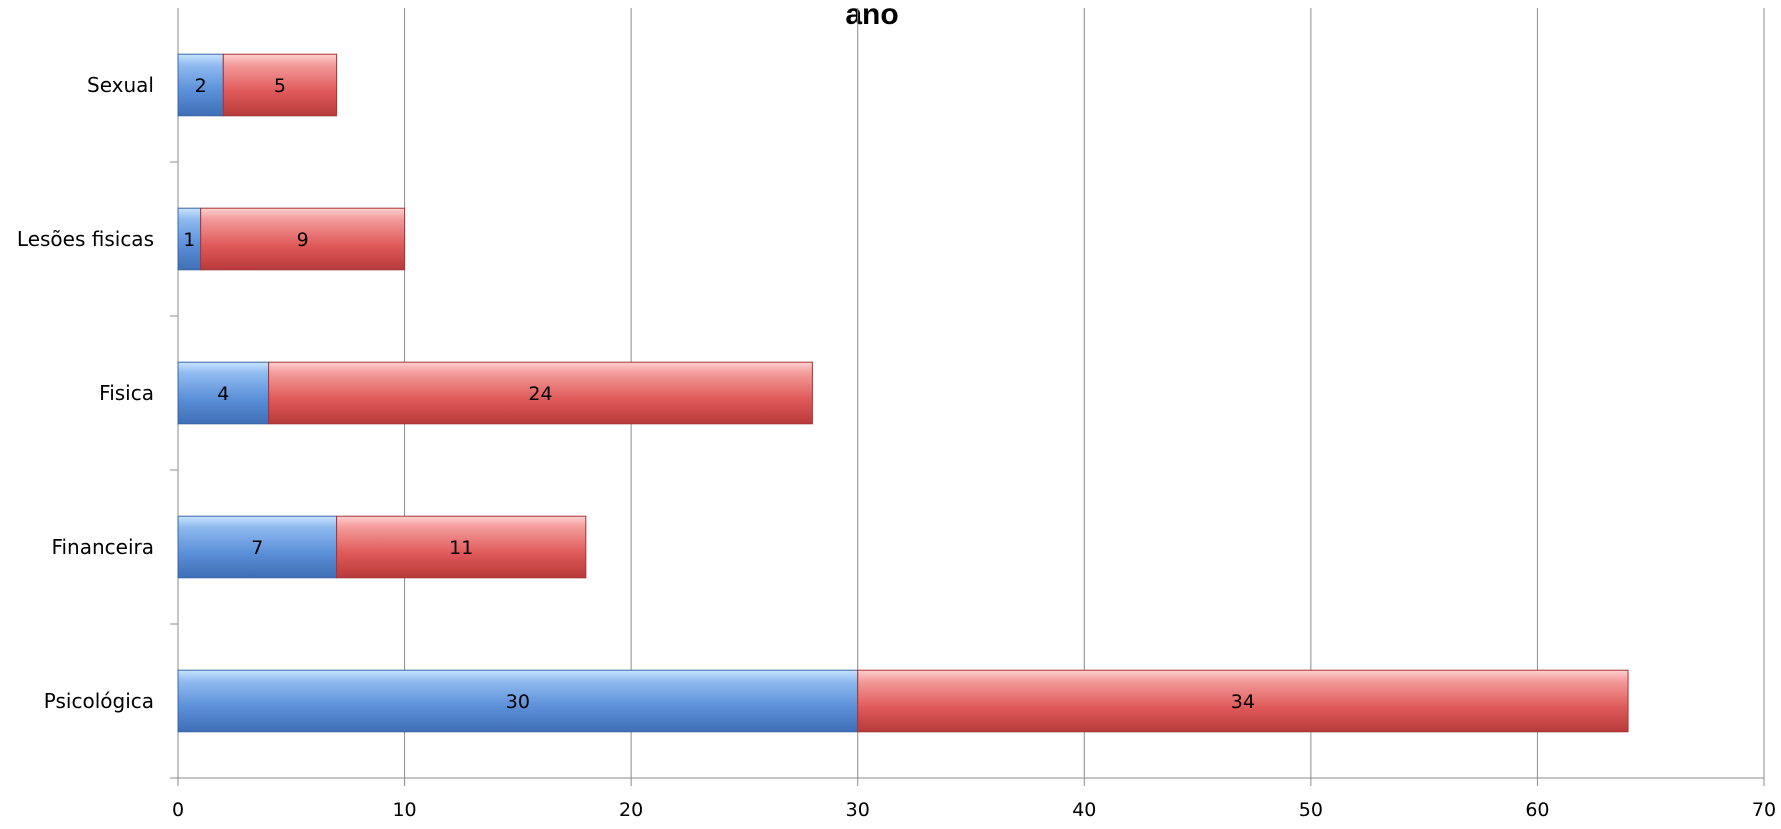 The height and width of the screenshot is (829, 1781). What do you see at coordinates (85, 239) in the screenshot?
I see `category-label: Lesões fisicas` at bounding box center [85, 239].